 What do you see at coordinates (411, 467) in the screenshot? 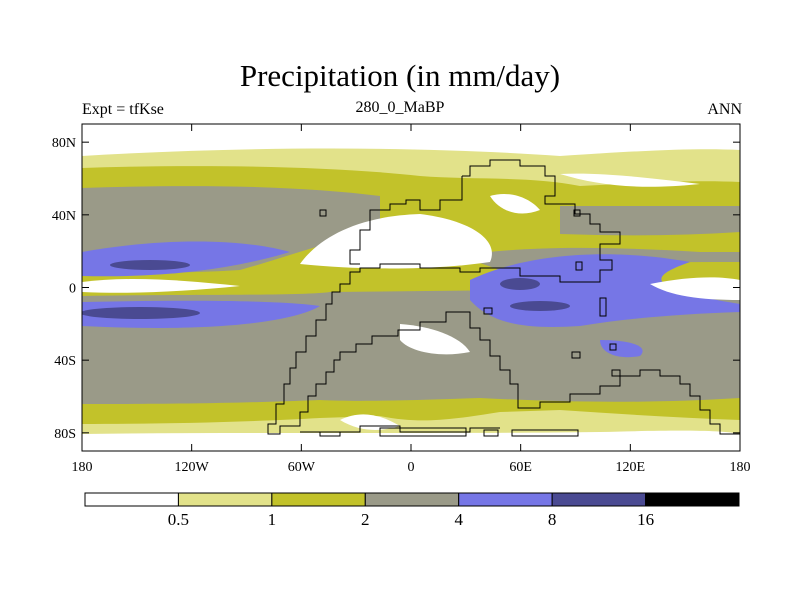
I see `lon-tick-label: 0` at bounding box center [411, 467].